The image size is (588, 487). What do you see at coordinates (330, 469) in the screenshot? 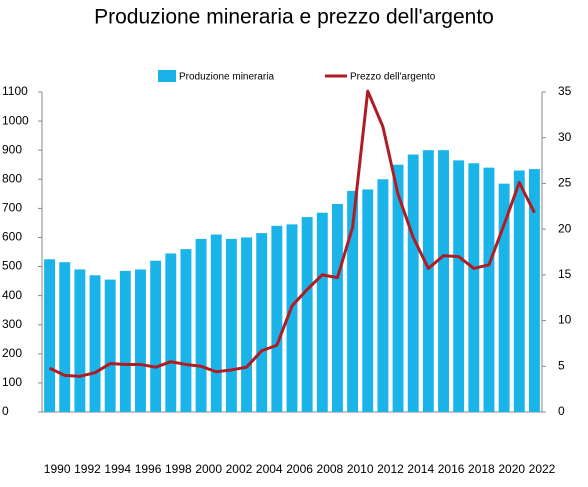
I see `x-tick-label: 2008` at bounding box center [330, 469].